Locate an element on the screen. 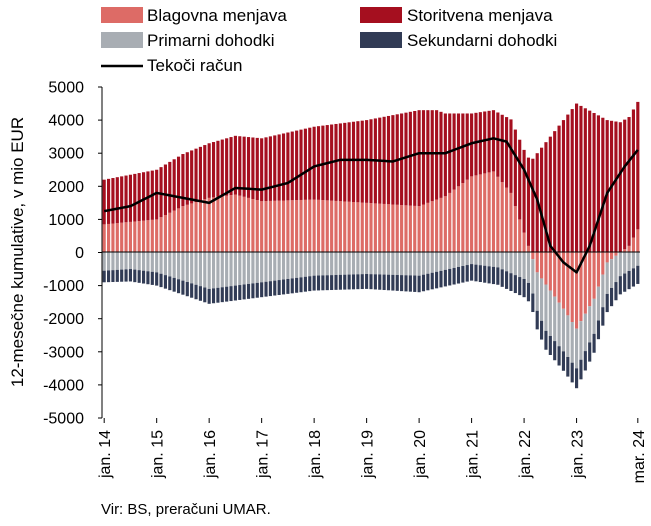 This screenshot has width=651, height=526. y-tick-label: -2000 is located at coordinates (63, 319).